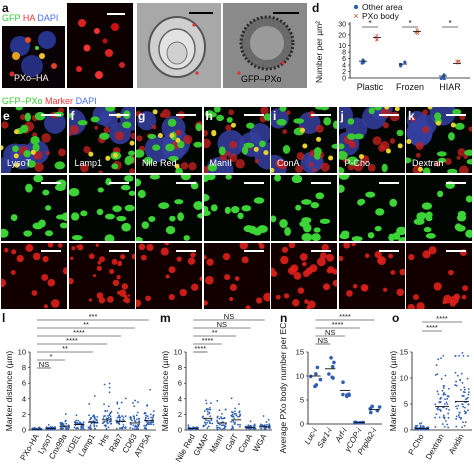  What do you see at coordinates (439, 276) in the screenshot?
I see `micrograph-k-red` at bounding box center [439, 276].